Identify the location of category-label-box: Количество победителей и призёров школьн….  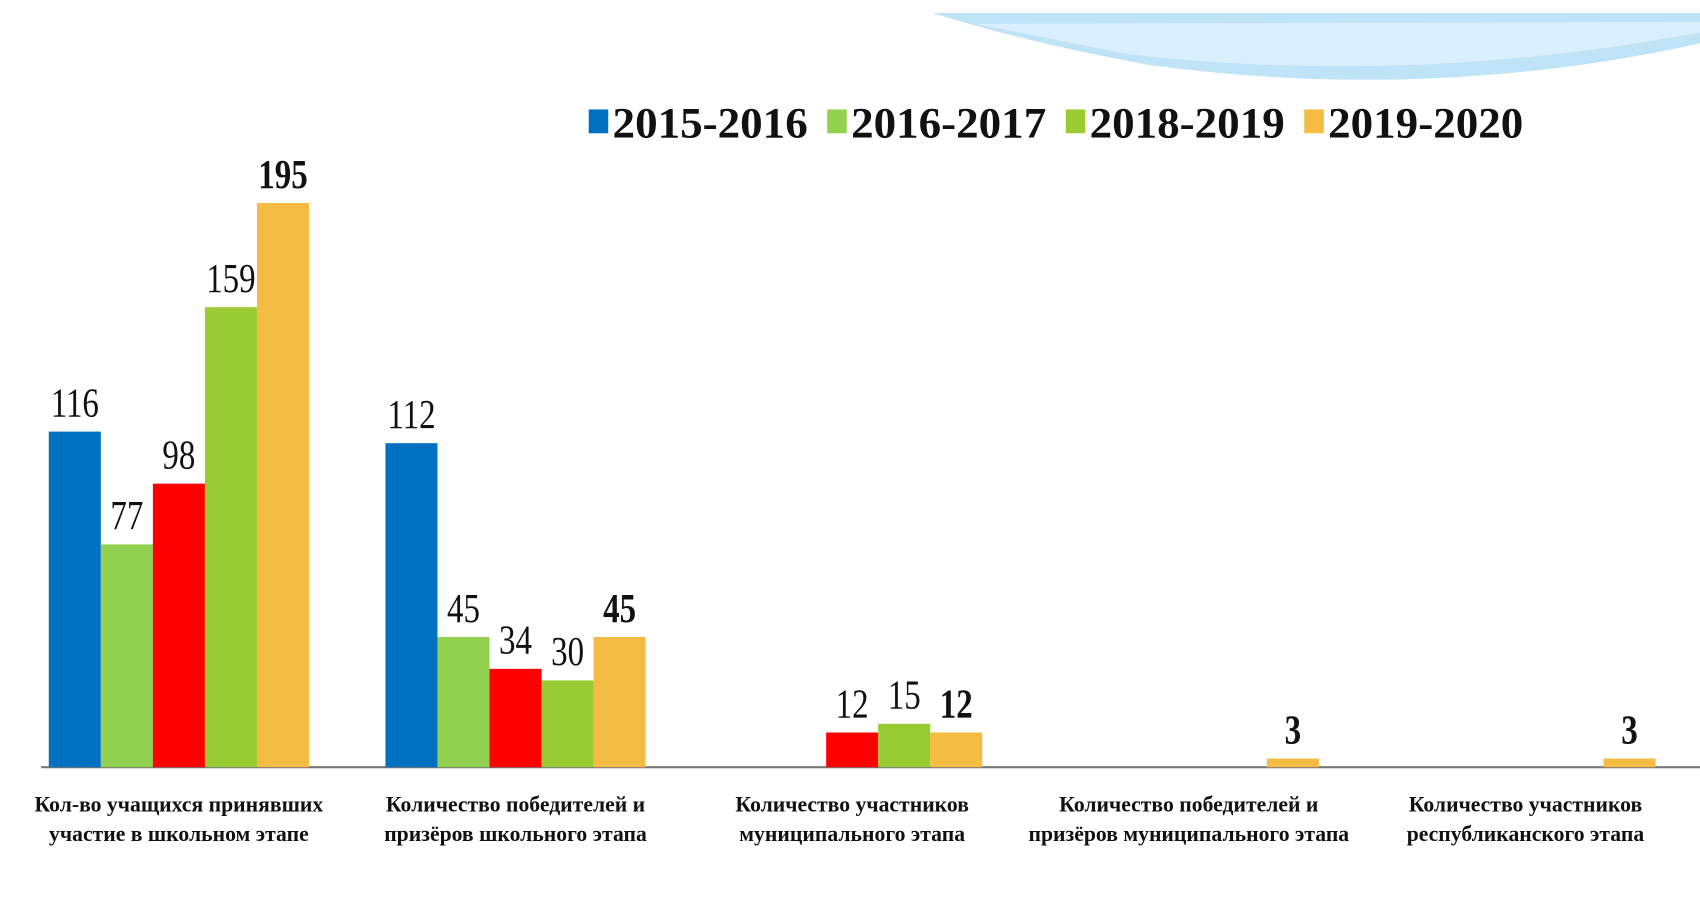
(515, 820).